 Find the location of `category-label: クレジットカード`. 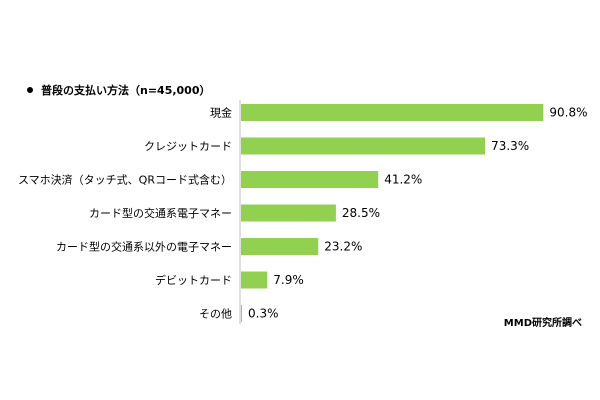

category-label: クレジットカード is located at coordinates (188, 146).